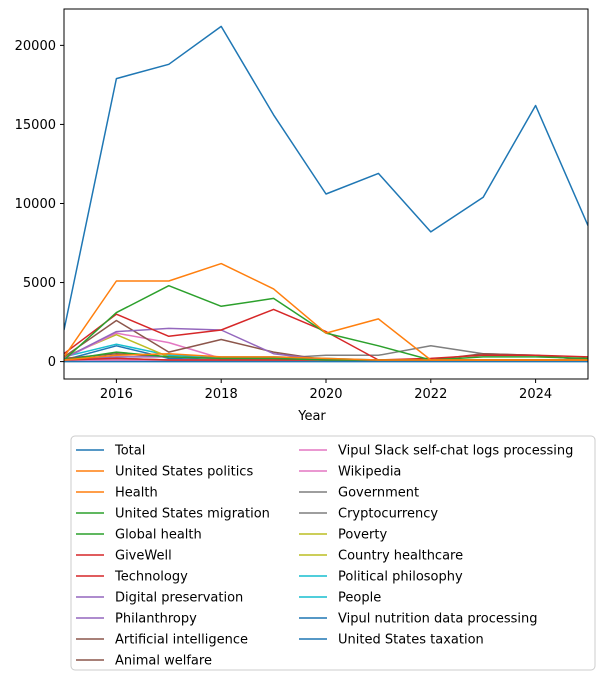 The height and width of the screenshot is (682, 604). I want to click on x-tick-label: 2016, so click(116, 394).